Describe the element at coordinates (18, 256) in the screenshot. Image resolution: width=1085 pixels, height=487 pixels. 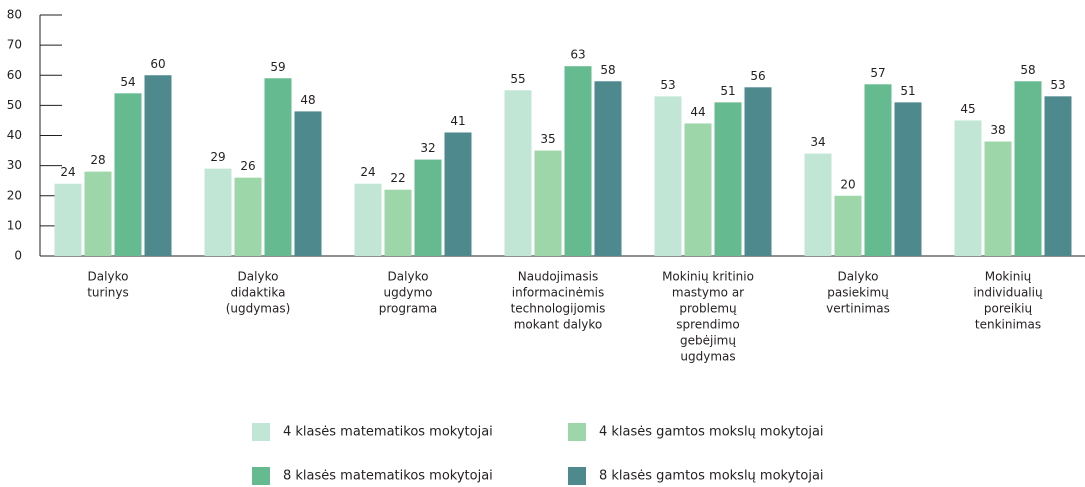
I see `y-tick-label: 0` at that location.